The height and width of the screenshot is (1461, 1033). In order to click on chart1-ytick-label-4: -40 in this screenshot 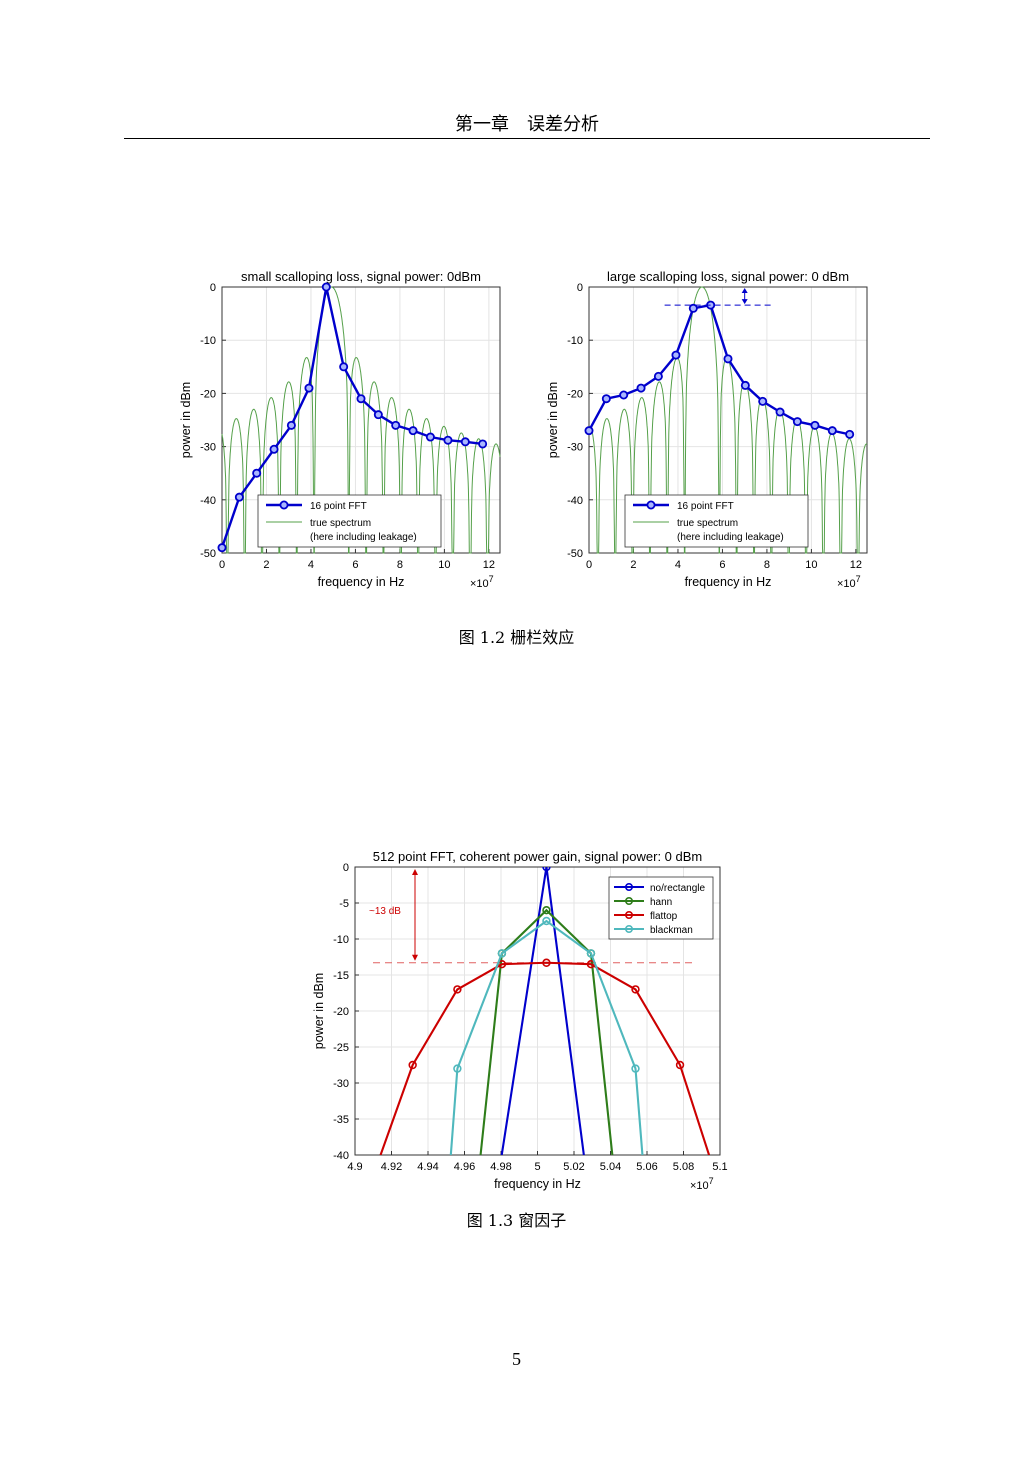, I will do `click(208, 501)`.